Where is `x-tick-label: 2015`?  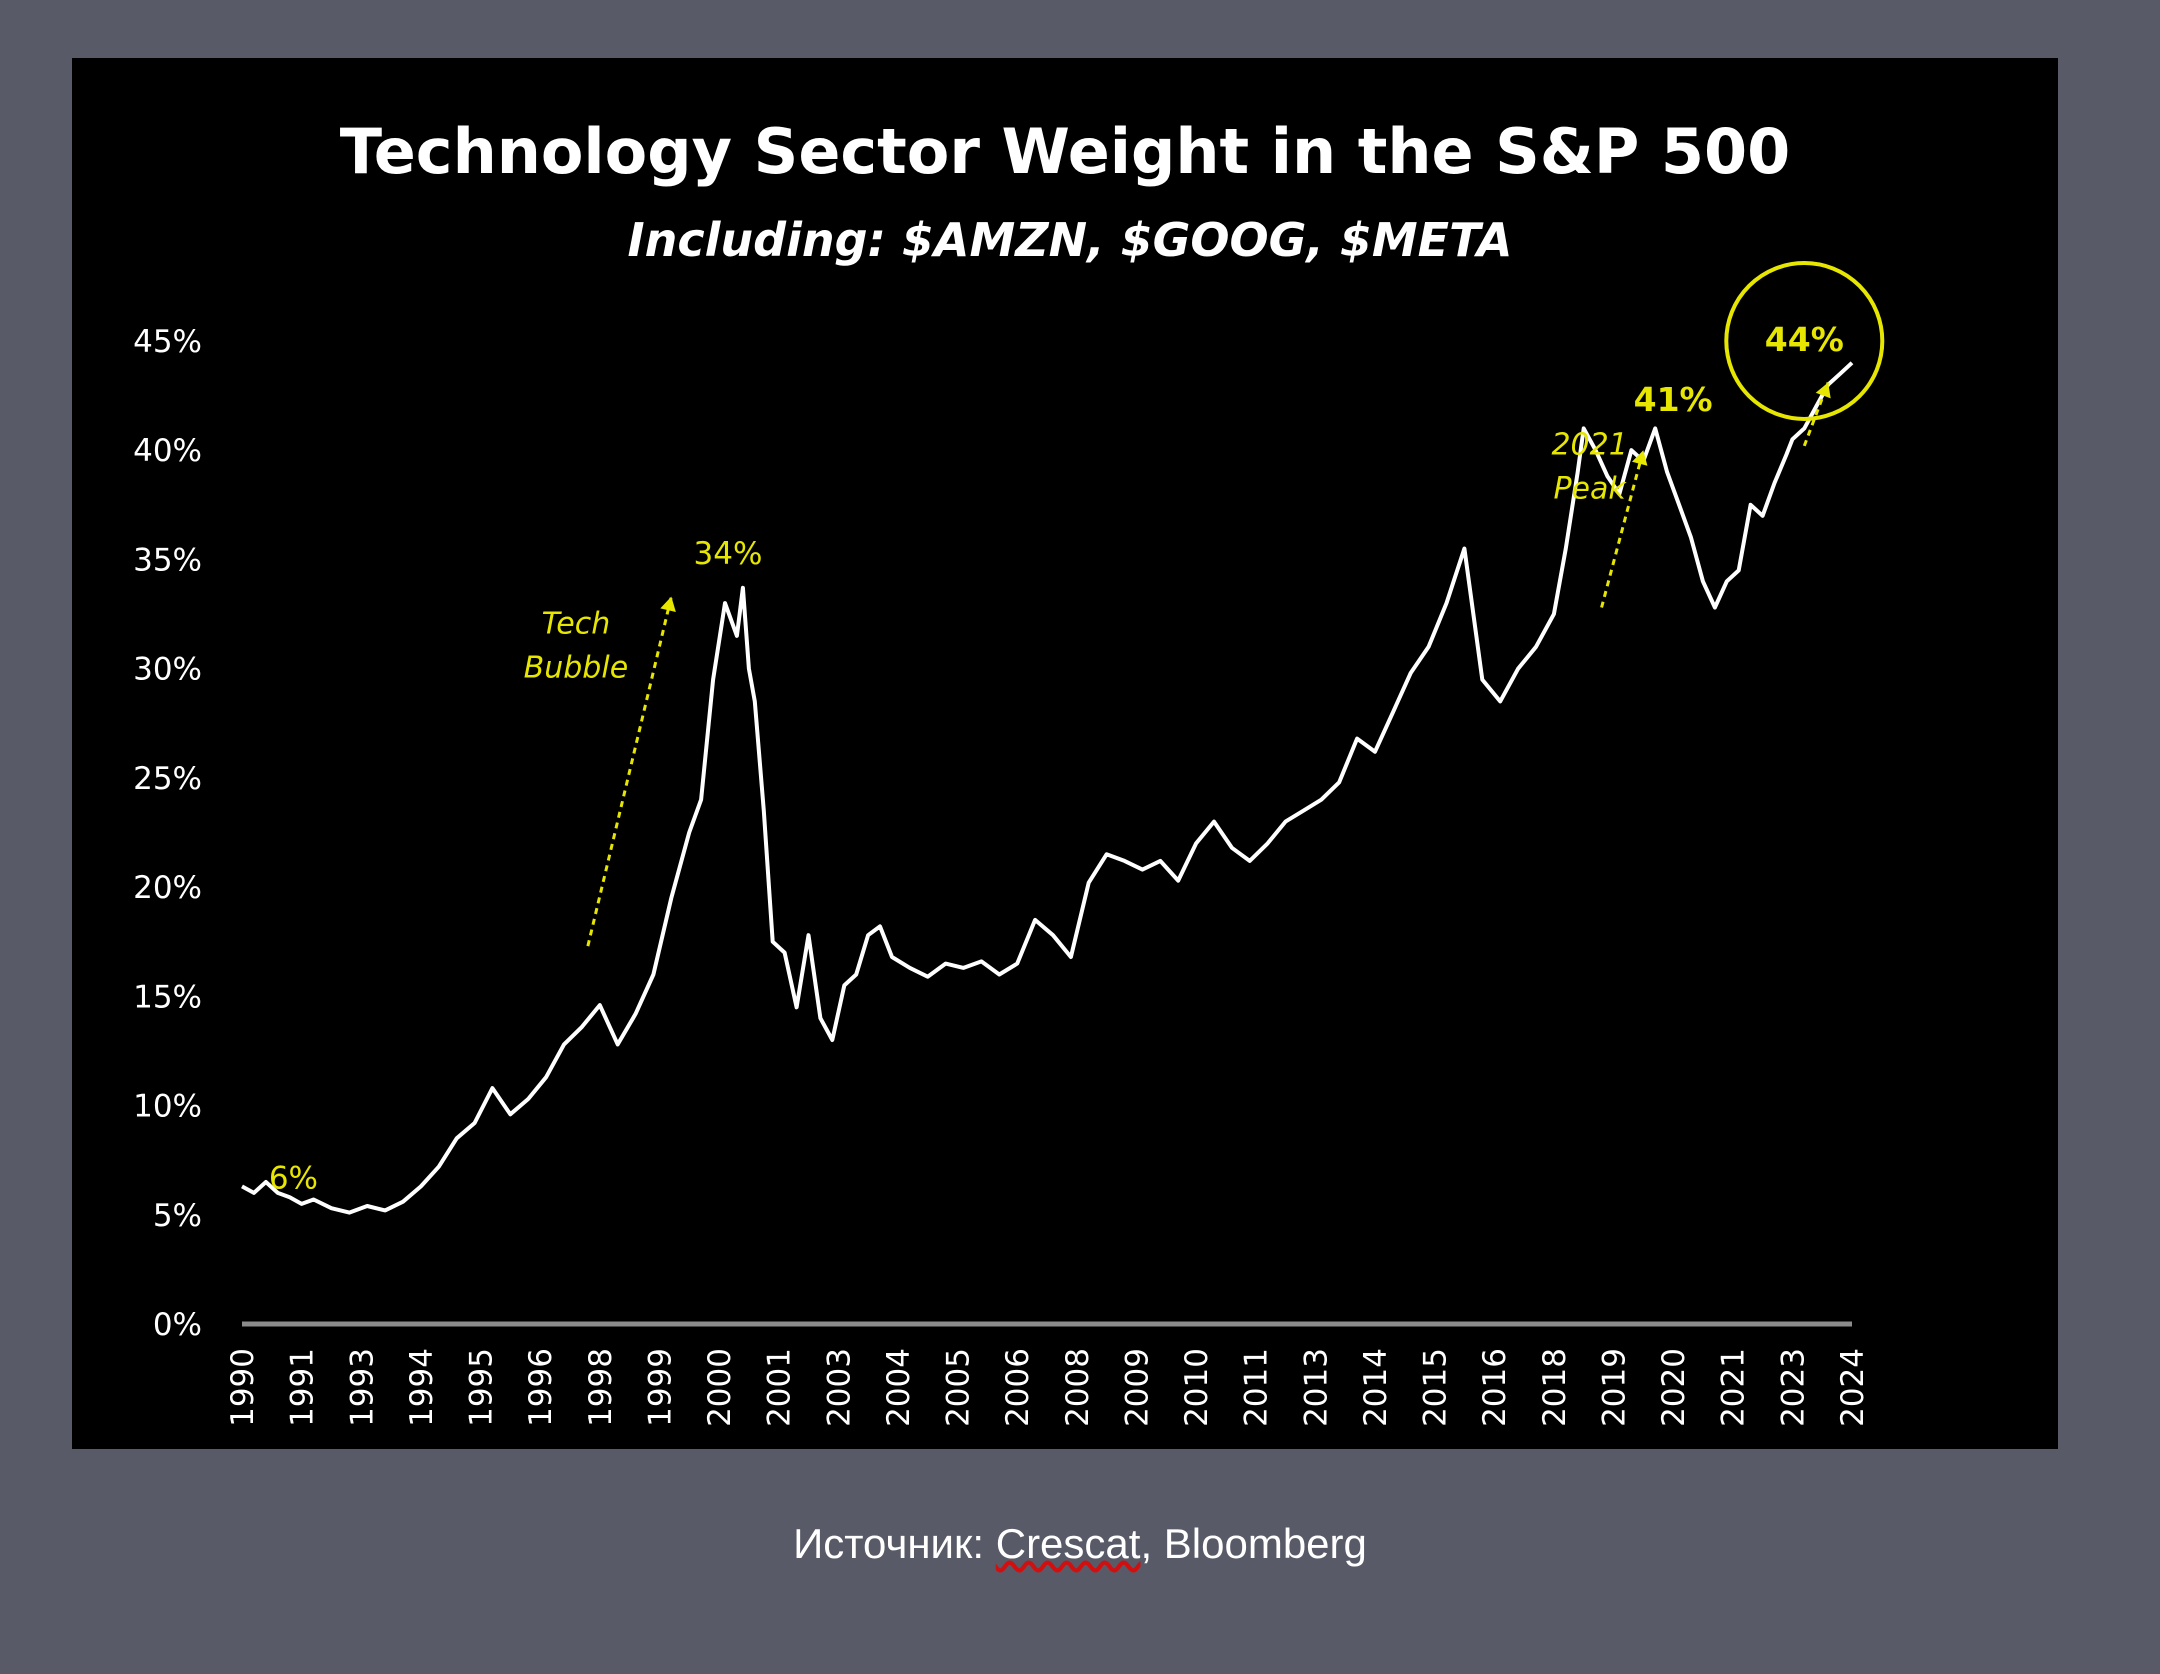
x-tick-label: 2015 is located at coordinates (1436, 1387).